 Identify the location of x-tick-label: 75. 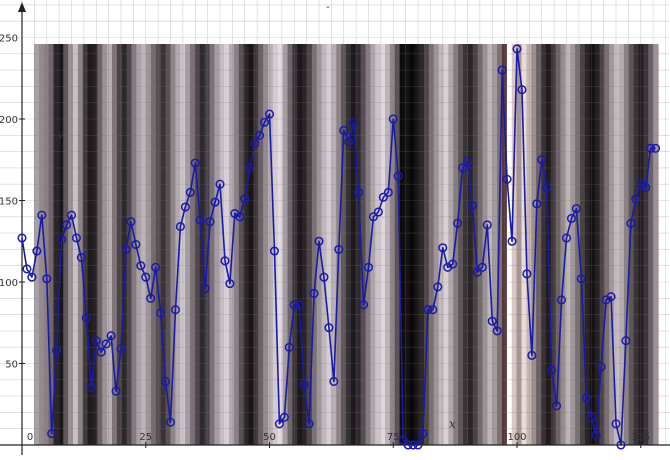
(393, 437).